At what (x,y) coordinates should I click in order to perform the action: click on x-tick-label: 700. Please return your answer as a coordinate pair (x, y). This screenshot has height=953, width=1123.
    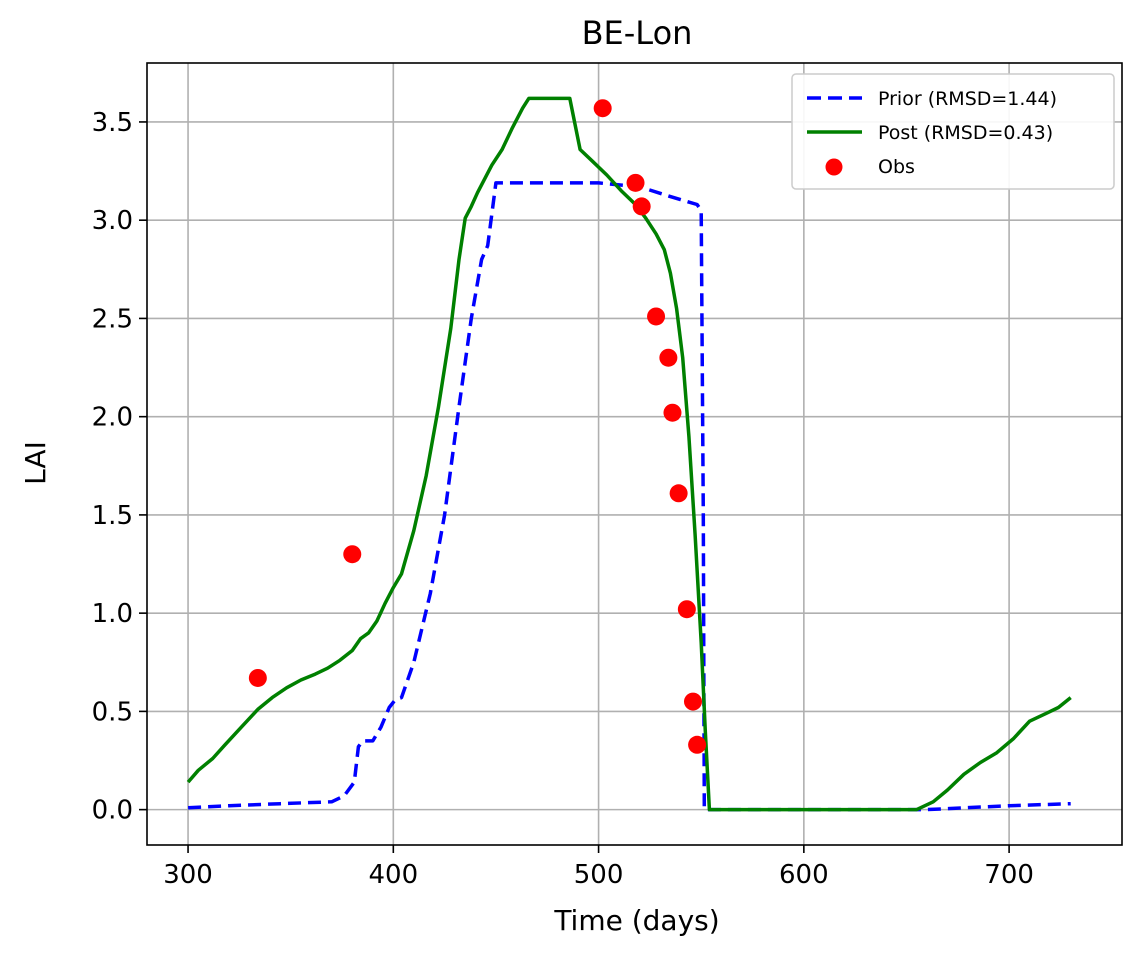
    Looking at the image, I should click on (1009, 875).